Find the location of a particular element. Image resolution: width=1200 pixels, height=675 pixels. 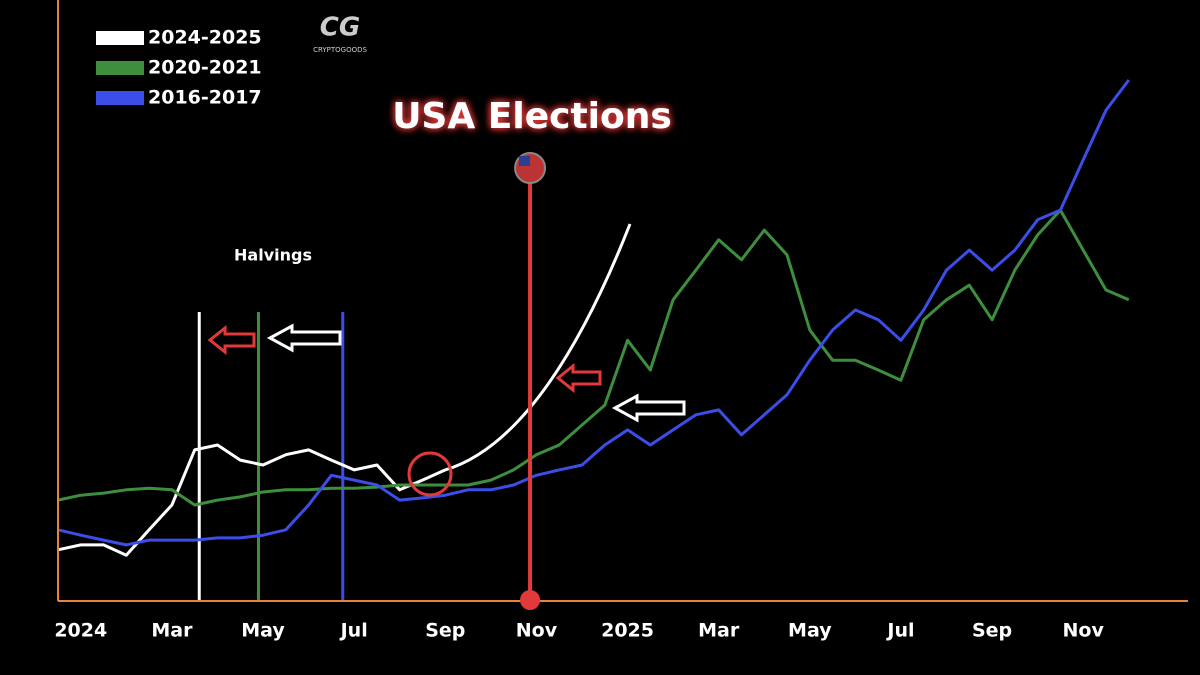

highlight-circle is located at coordinates (430, 474).